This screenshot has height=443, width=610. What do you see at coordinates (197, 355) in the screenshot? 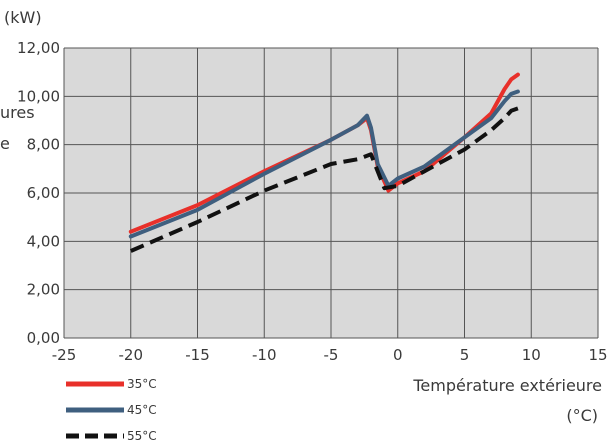
I see `x-tick-label: -15` at bounding box center [197, 355].